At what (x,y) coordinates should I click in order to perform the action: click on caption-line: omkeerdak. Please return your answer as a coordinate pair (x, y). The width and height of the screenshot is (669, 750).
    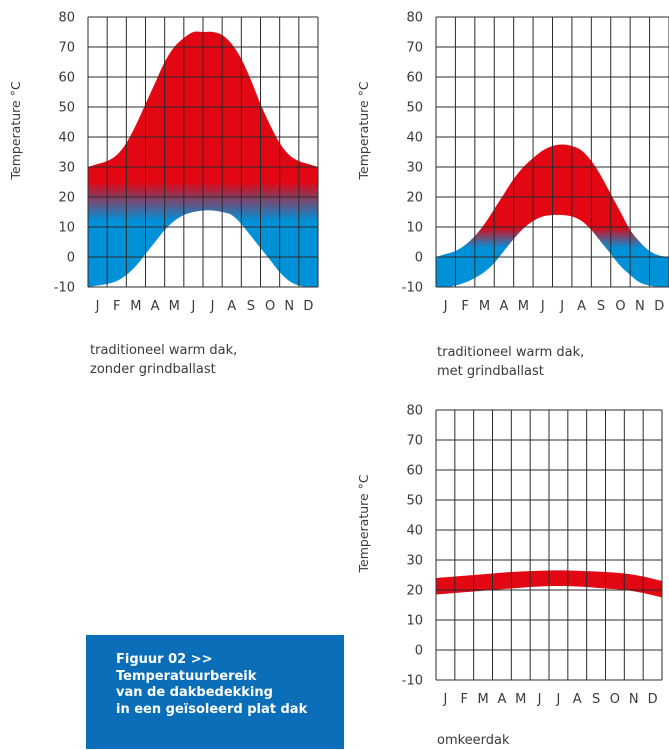
    Looking at the image, I should click on (473, 740).